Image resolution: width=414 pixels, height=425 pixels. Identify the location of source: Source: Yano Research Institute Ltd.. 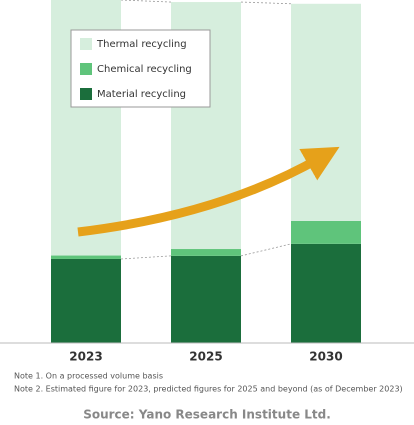
(207, 415).